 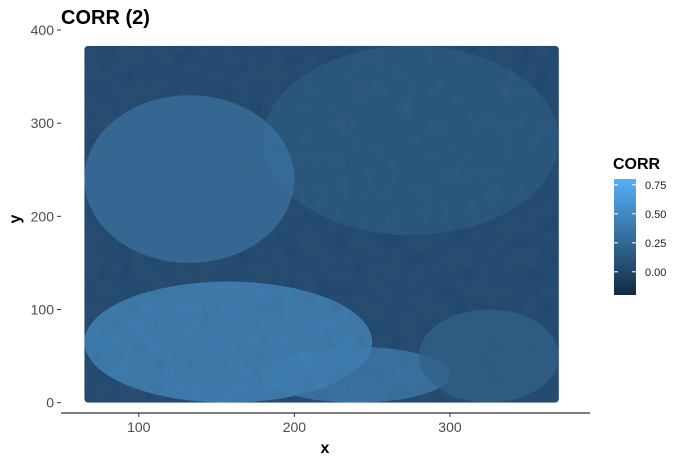 I want to click on chart-title: CORR (2), so click(x=105, y=18).